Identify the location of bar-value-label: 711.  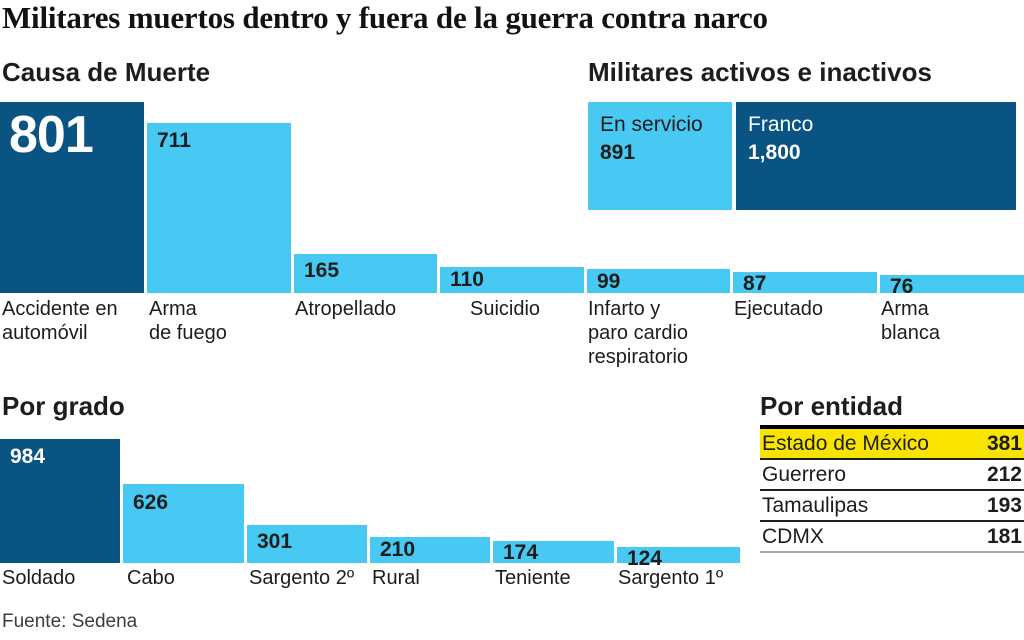
(174, 140).